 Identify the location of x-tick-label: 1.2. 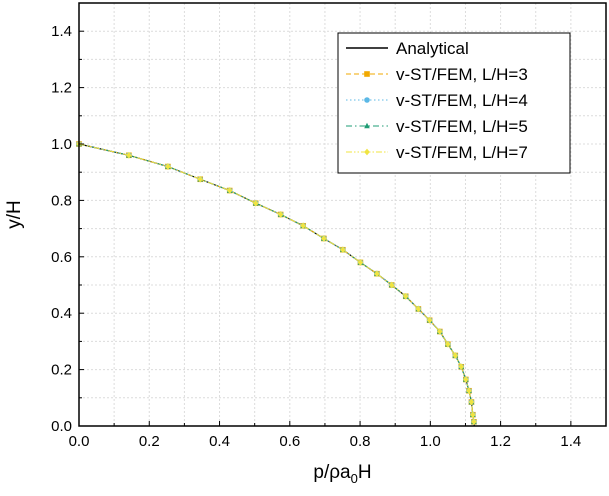
(500, 441).